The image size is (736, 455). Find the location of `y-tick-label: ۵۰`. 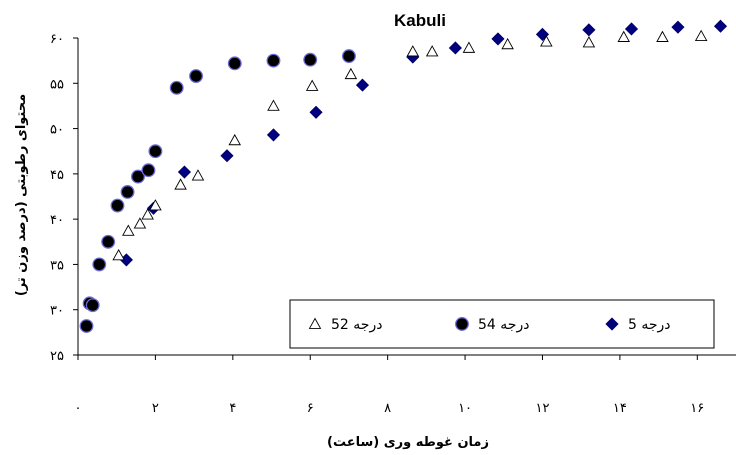

y-tick-label: ۵۰ is located at coordinates (57, 130).